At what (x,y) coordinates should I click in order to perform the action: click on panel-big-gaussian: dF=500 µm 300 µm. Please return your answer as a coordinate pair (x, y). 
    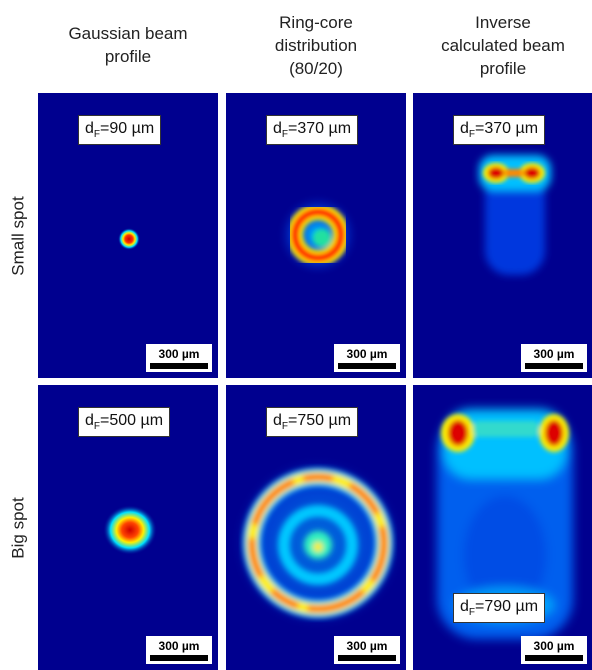
    Looking at the image, I should click on (128, 527).